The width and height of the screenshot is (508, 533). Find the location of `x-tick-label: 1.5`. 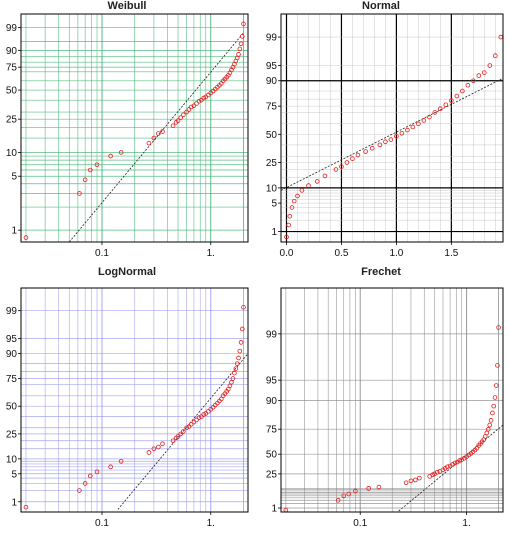

x-tick-label: 1.5 is located at coordinates (451, 253).